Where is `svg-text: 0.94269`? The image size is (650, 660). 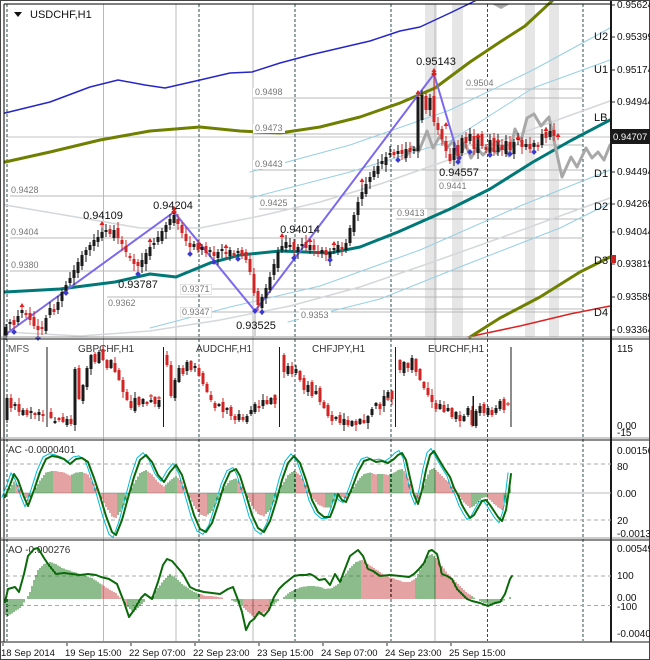
svg-text: 0.94269 is located at coordinates (633, 204).